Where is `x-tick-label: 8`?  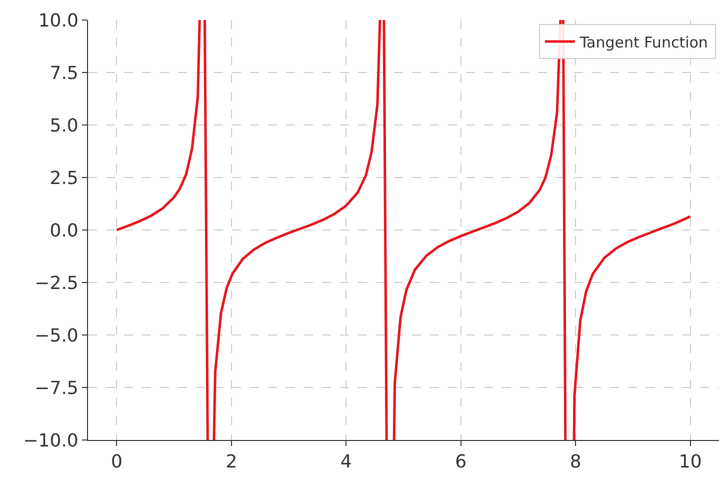 x-tick-label: 8 is located at coordinates (576, 462).